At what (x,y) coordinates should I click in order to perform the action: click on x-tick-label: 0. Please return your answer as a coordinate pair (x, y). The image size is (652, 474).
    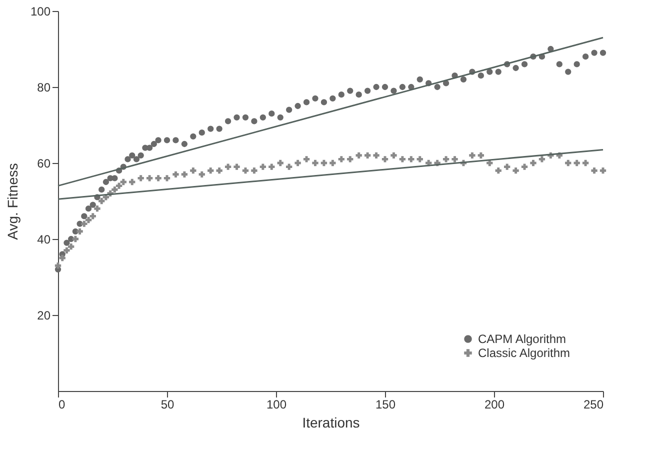
    Looking at the image, I should click on (62, 405).